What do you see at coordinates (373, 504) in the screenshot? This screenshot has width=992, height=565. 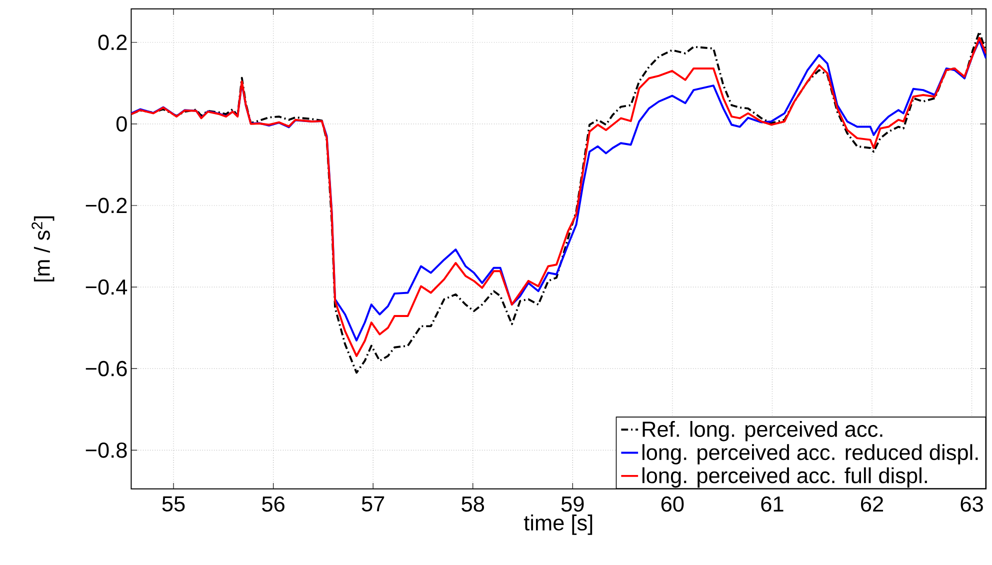 I see `x-tick-label: 57` at bounding box center [373, 504].